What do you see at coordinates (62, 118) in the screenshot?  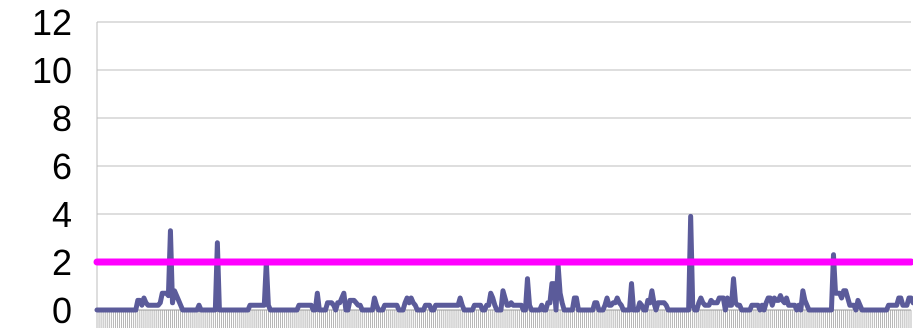 I see `y-tick-label-8: 8` at bounding box center [62, 118].